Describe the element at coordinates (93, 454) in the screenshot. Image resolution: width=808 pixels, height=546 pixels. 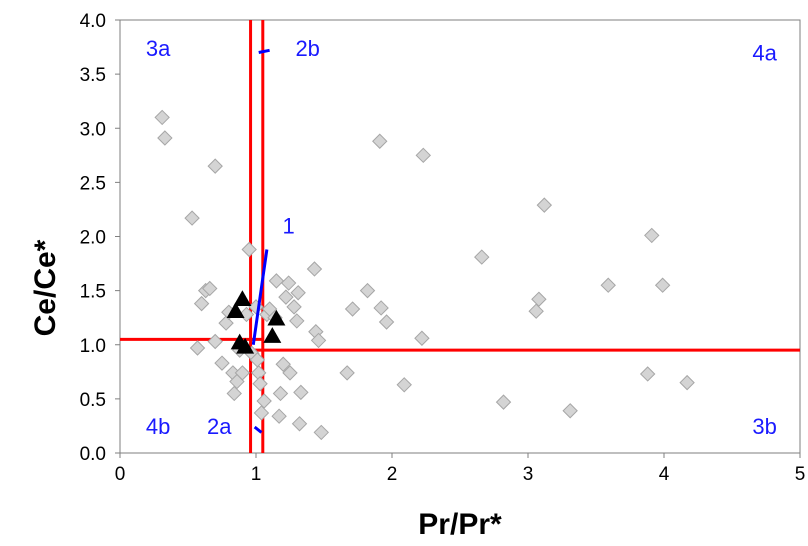
I see `y-tick-label: 0.0` at that location.